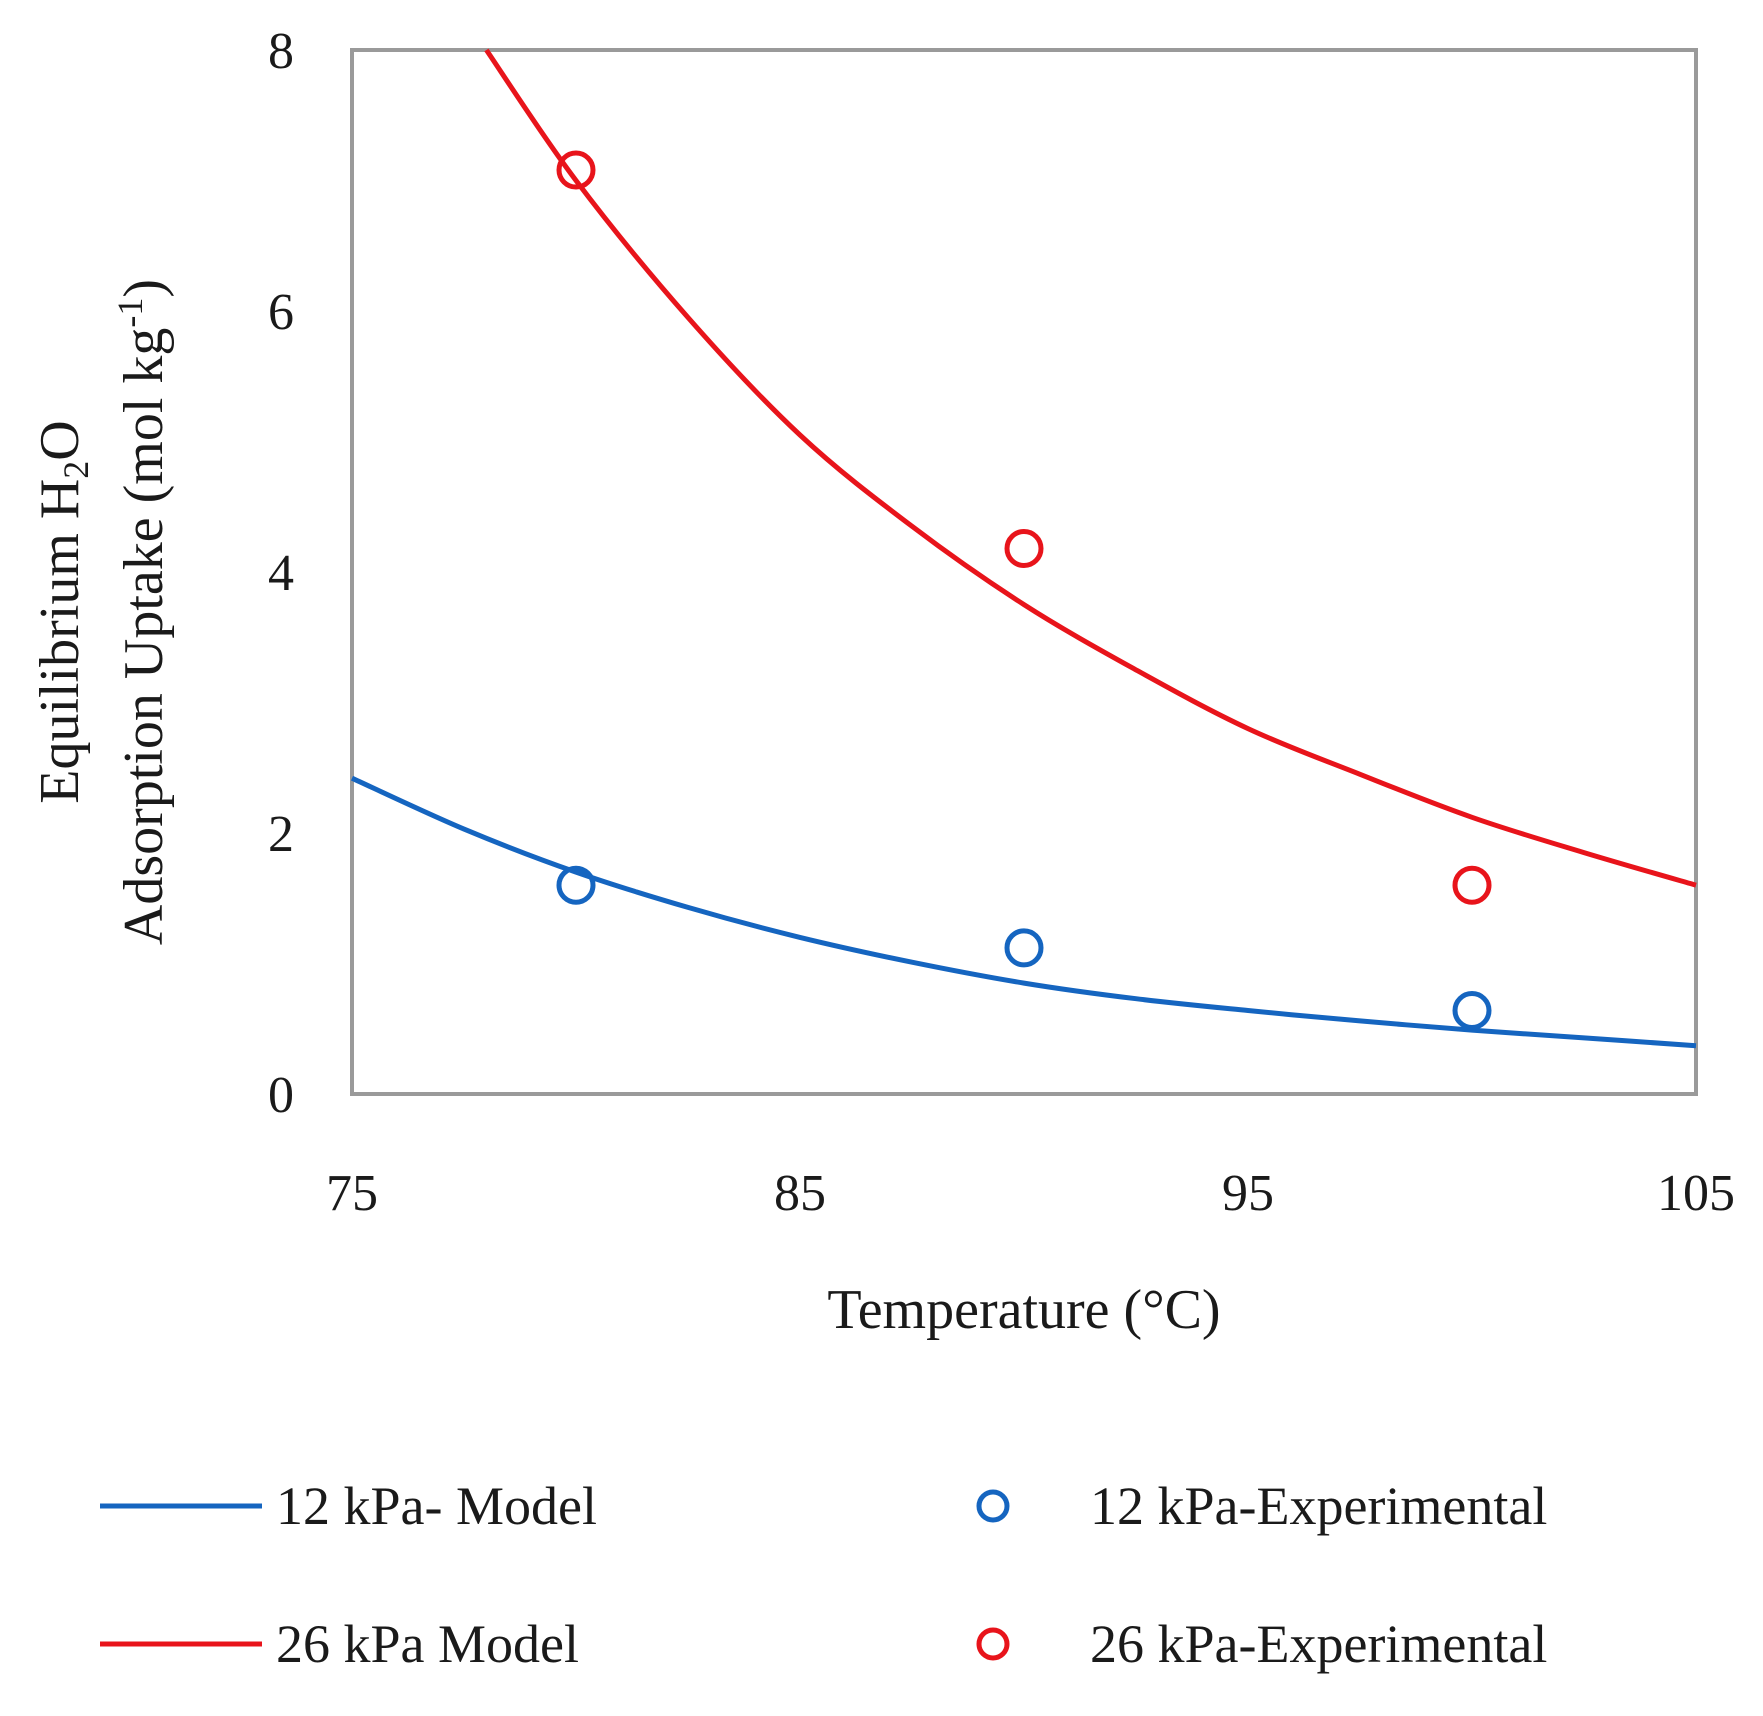  I want to click on series-12-kpa-model, so click(1023, 912).